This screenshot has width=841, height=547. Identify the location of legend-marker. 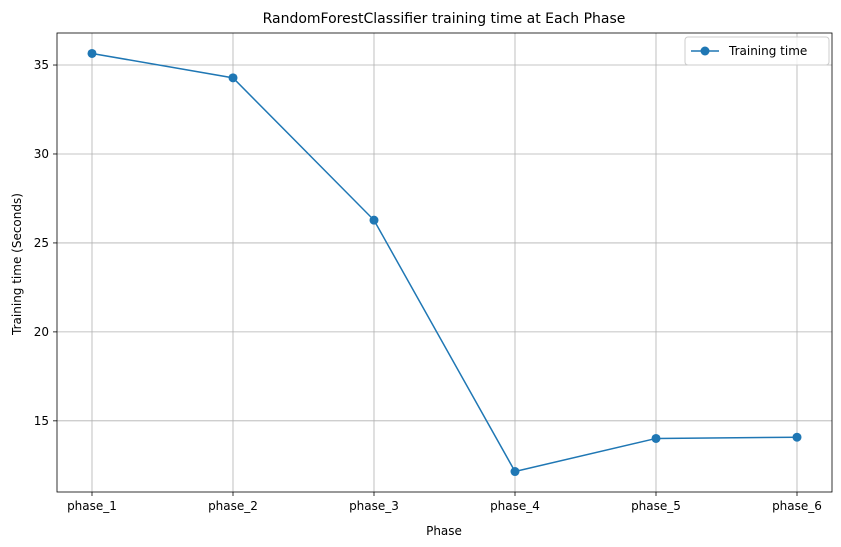
(705, 51).